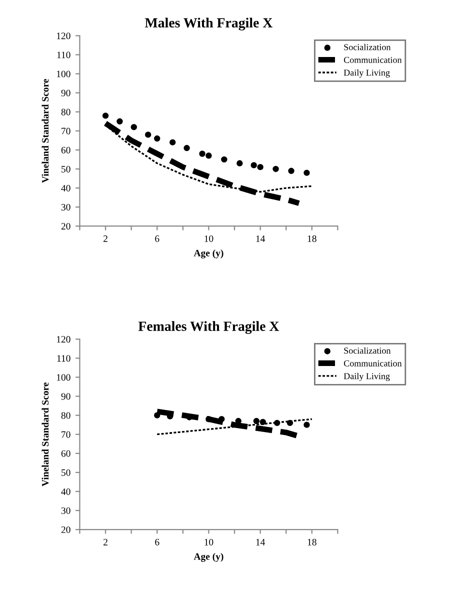 This screenshot has width=469, height=595. What do you see at coordinates (208, 24) in the screenshot?
I see `chart-title: Males With Fragile X` at bounding box center [208, 24].